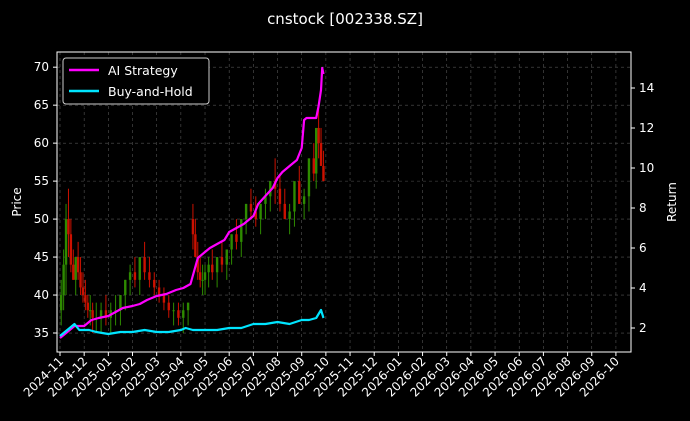 The height and width of the screenshot is (421, 690). Describe the element at coordinates (45, 200) in the screenshot. I see `y-axis-left: 35 40 45 50 55 60 65 70` at that location.